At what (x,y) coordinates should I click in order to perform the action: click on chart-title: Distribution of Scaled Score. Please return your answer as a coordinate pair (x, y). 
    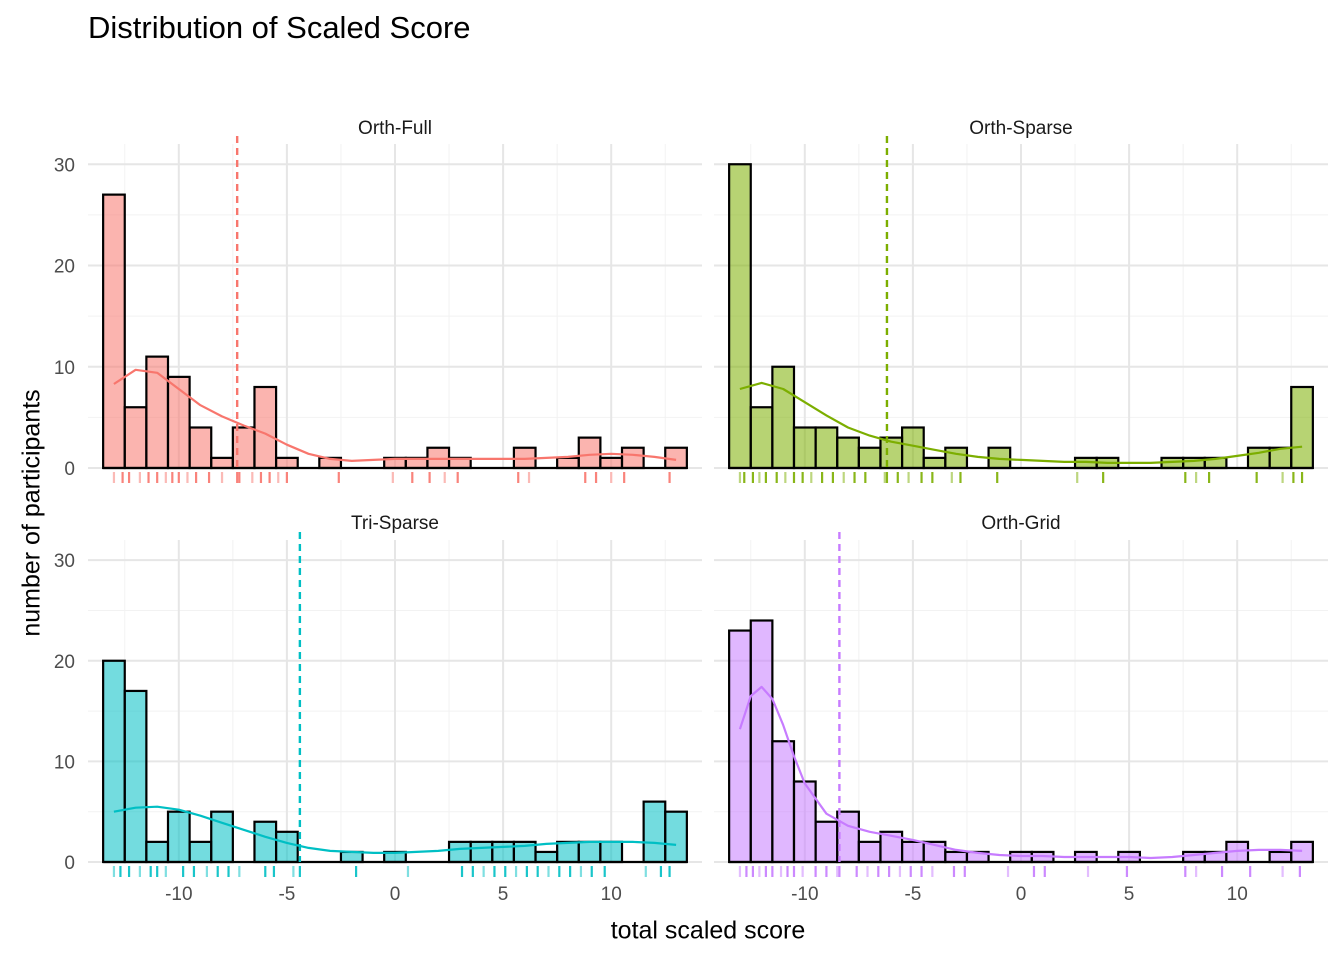
    Looking at the image, I should click on (279, 27).